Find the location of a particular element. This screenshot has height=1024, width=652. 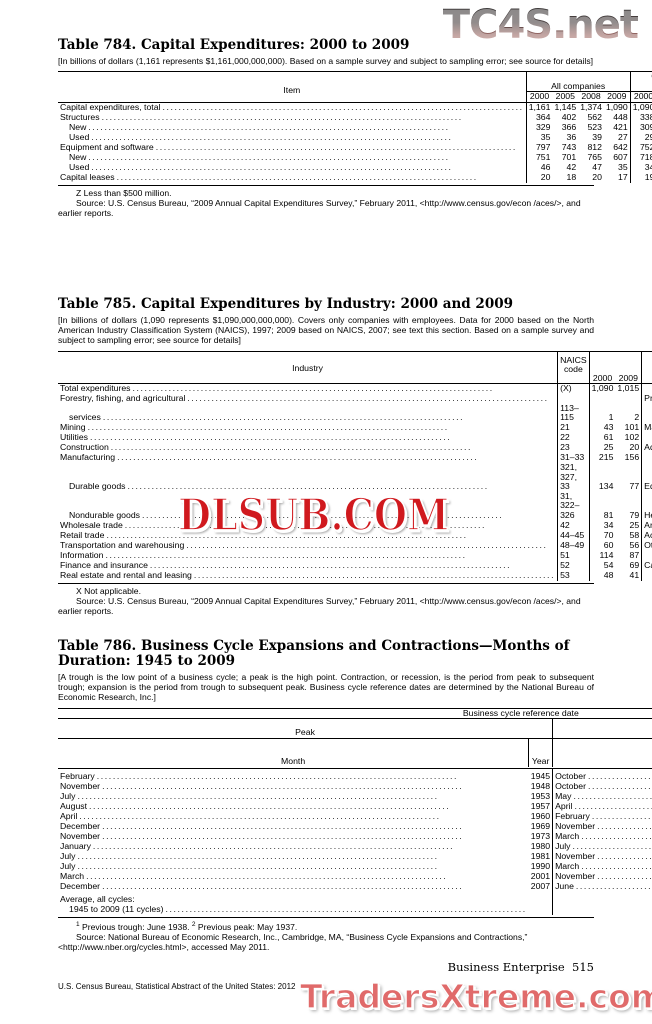

cell-value: 48 is located at coordinates (602, 575).